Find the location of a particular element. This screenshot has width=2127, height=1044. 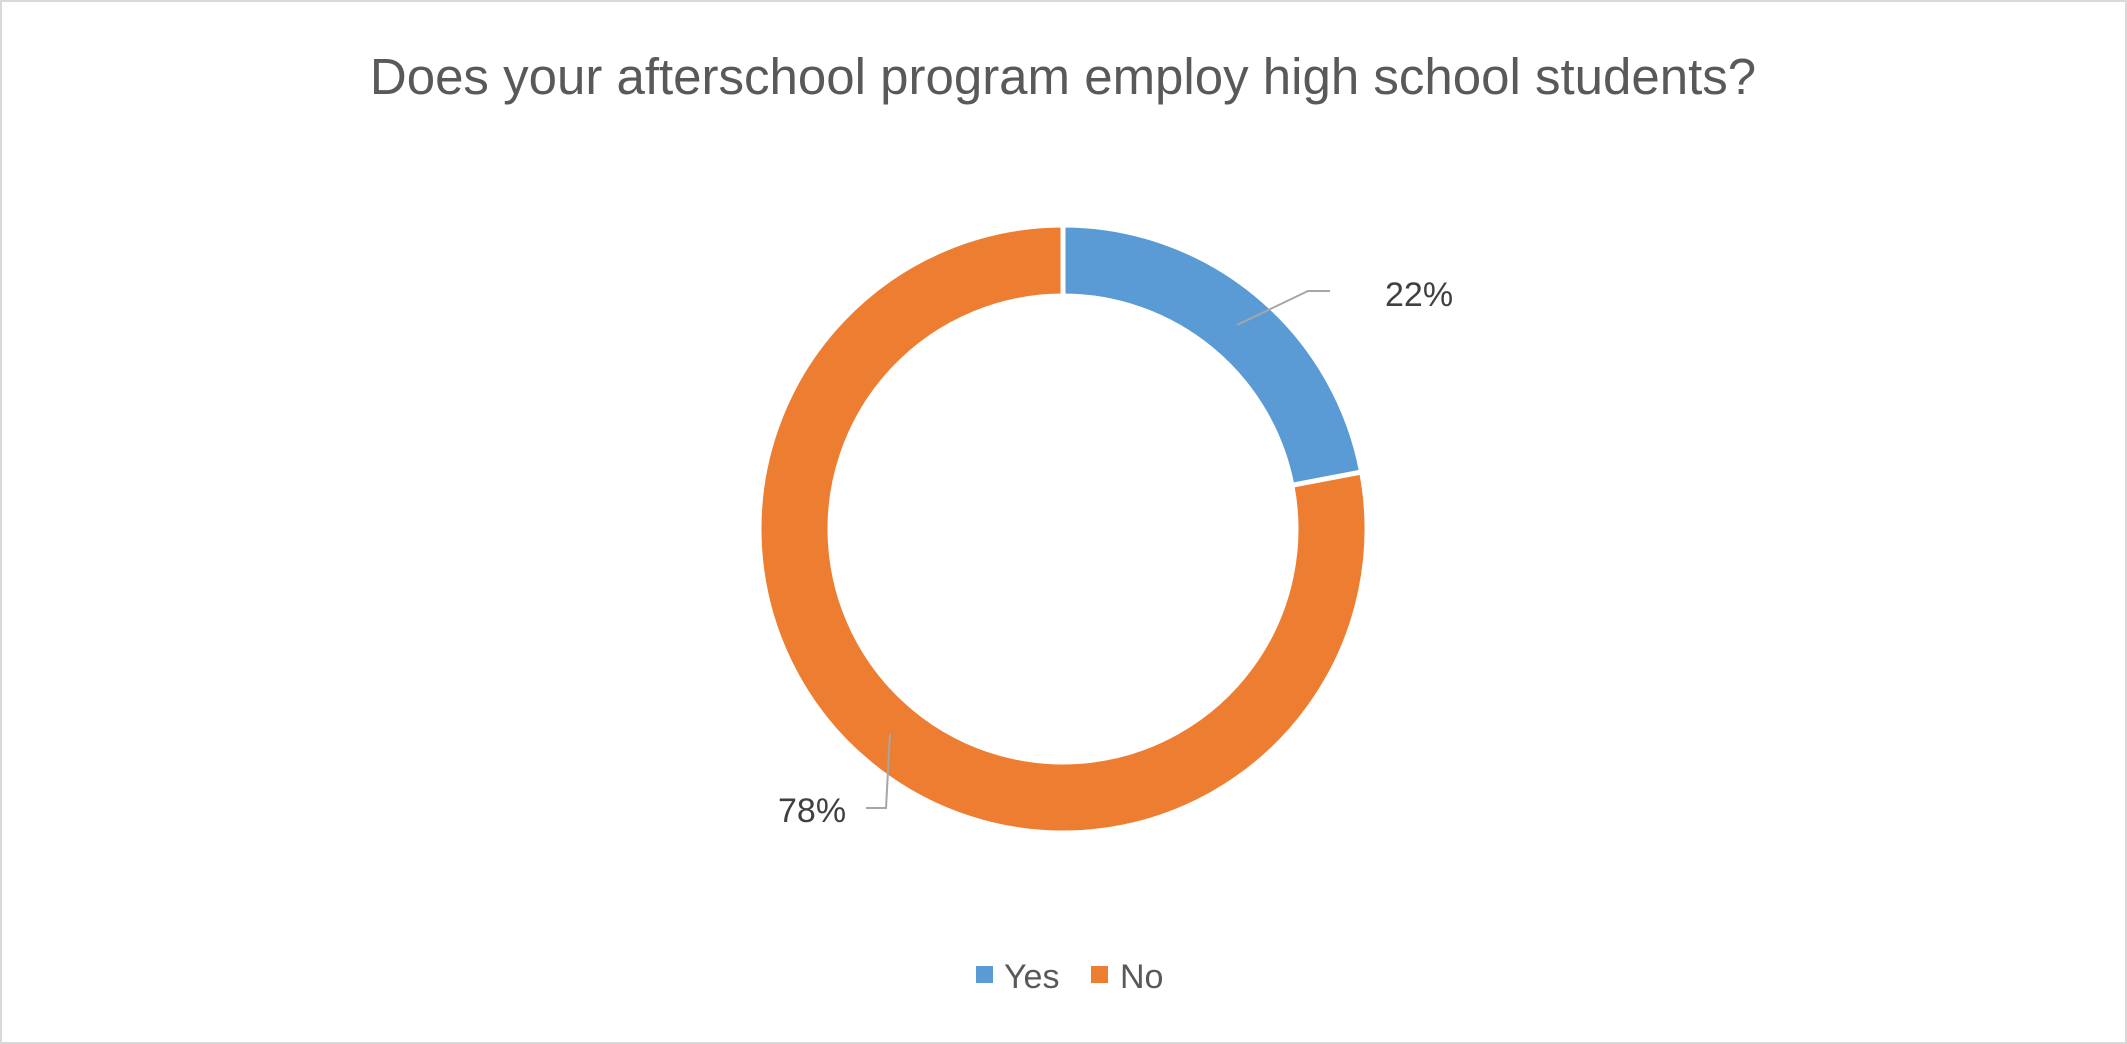

slice-yes is located at coordinates (1212, 355).